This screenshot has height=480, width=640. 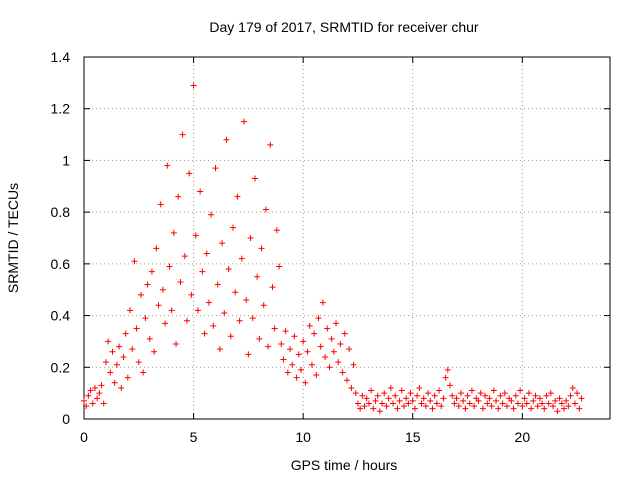 What do you see at coordinates (61, 57) in the screenshot?
I see `y-tick-label: 1.4` at bounding box center [61, 57].